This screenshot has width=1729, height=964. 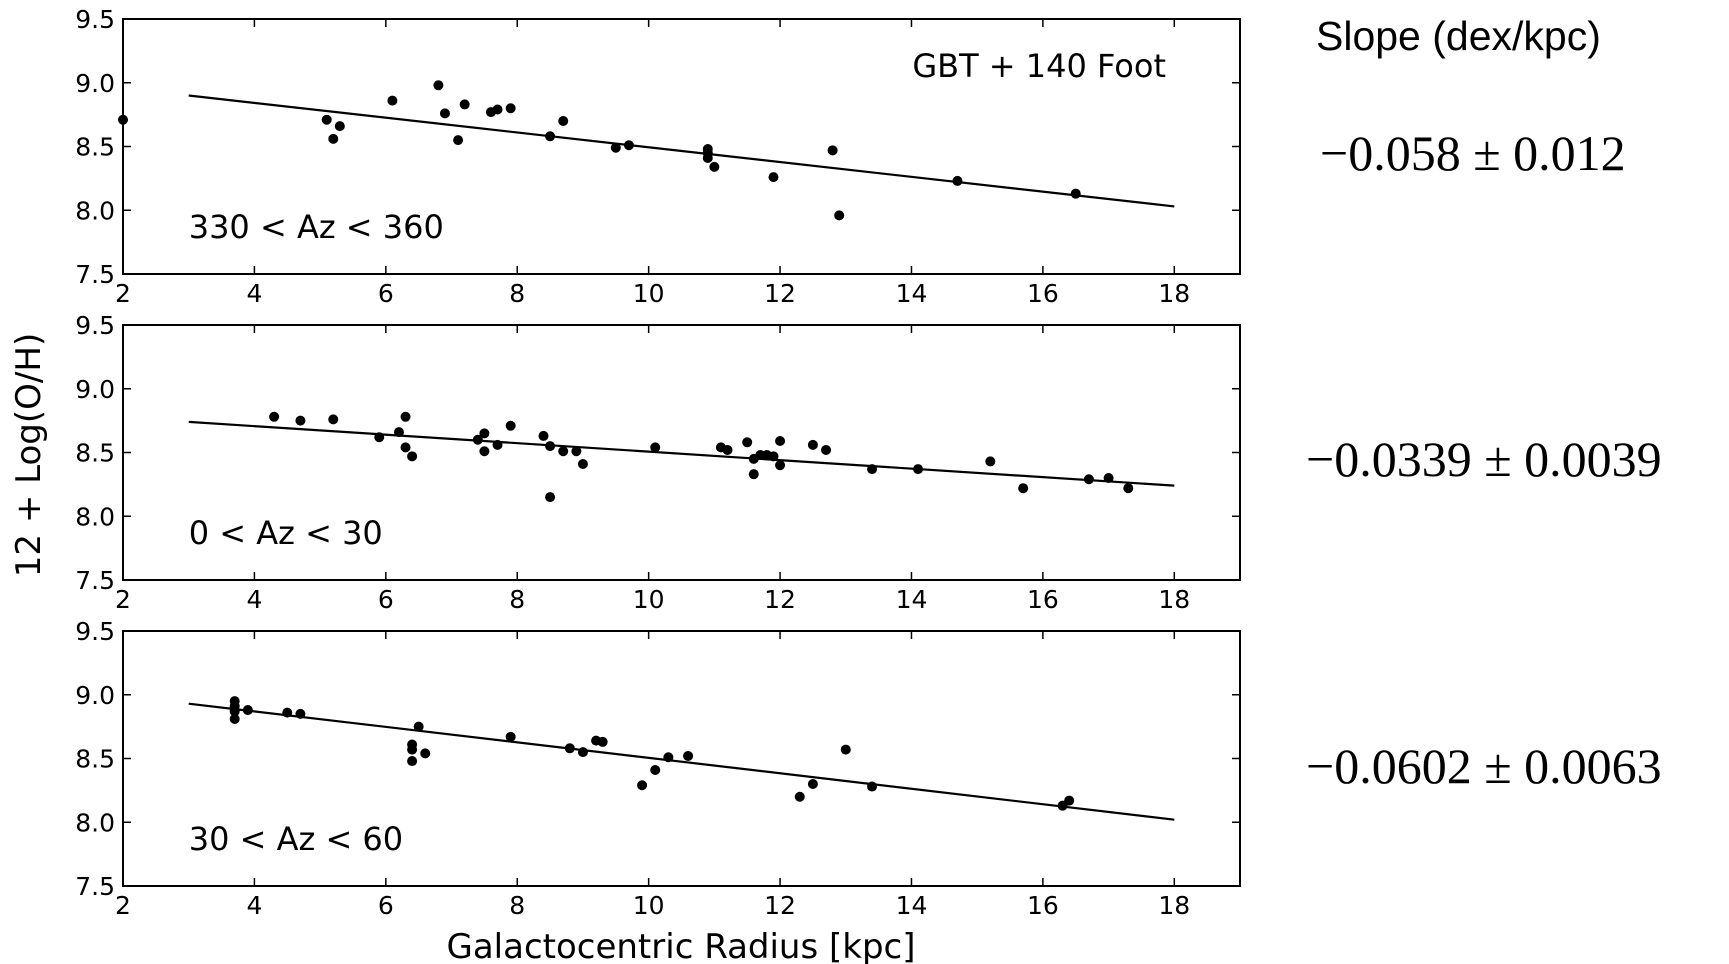 I want to click on slope-value: −0.058 ± 0.012, so click(x=1473, y=153).